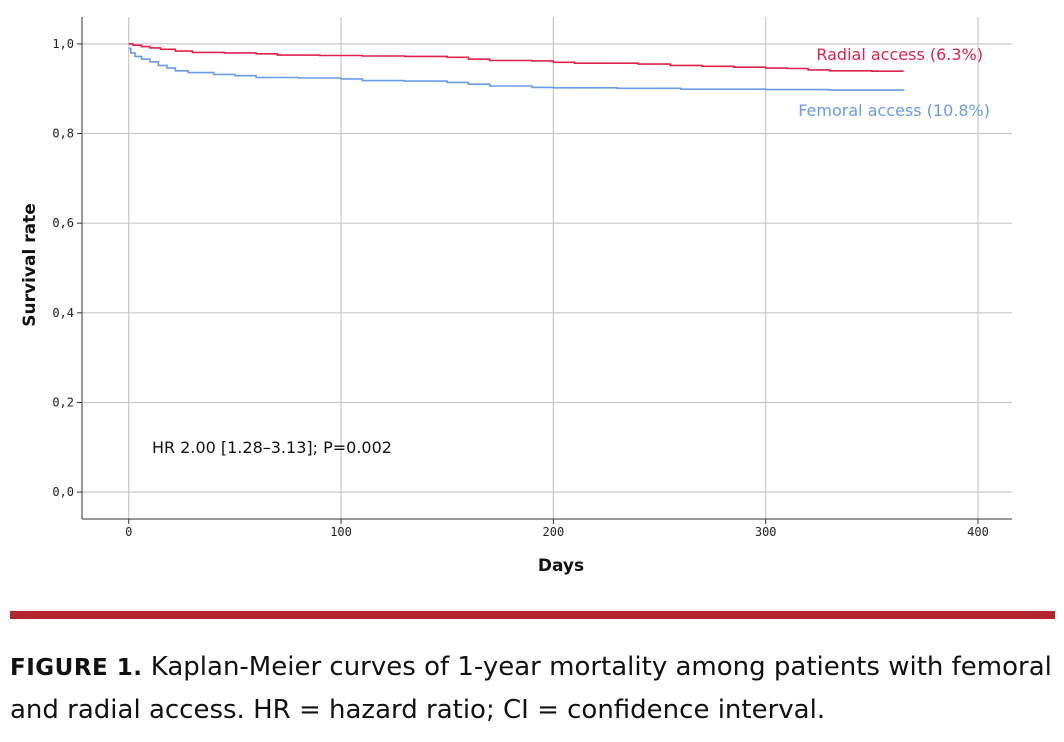  What do you see at coordinates (978, 532) in the screenshot?
I see `x-tick-label-4: 400` at bounding box center [978, 532].